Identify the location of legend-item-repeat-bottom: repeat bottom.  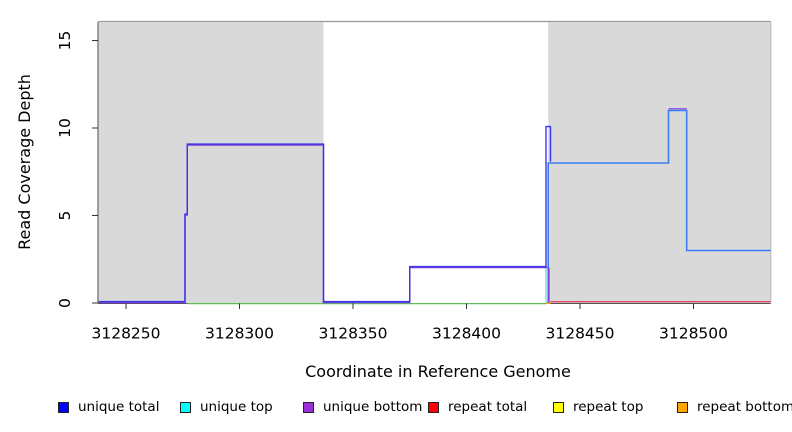
(734, 407).